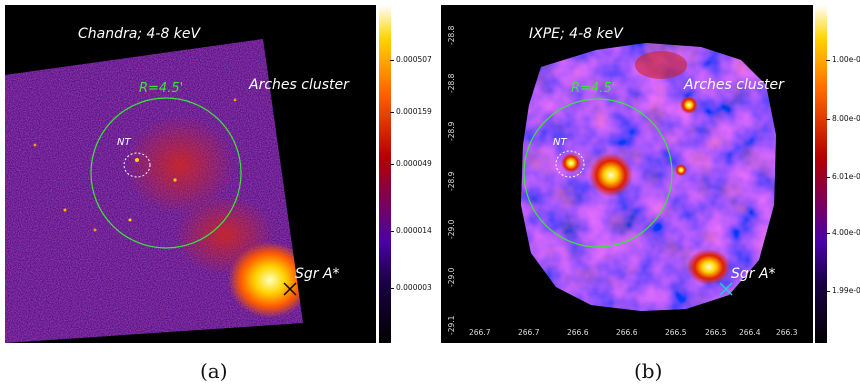  Describe the element at coordinates (385, 174) in the screenshot. I see `colorbar-a` at that location.